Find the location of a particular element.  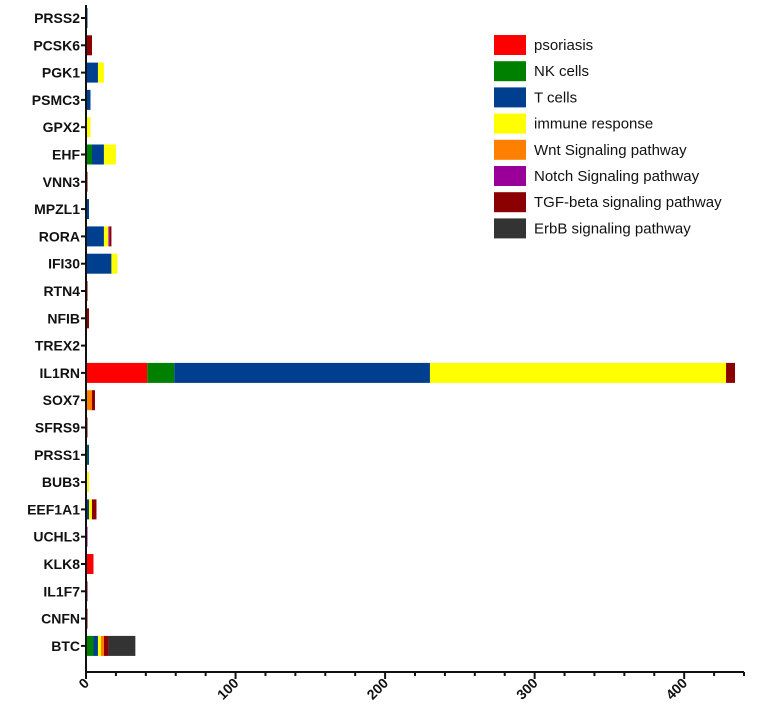

x-tick-label: 400 is located at coordinates (676, 689).